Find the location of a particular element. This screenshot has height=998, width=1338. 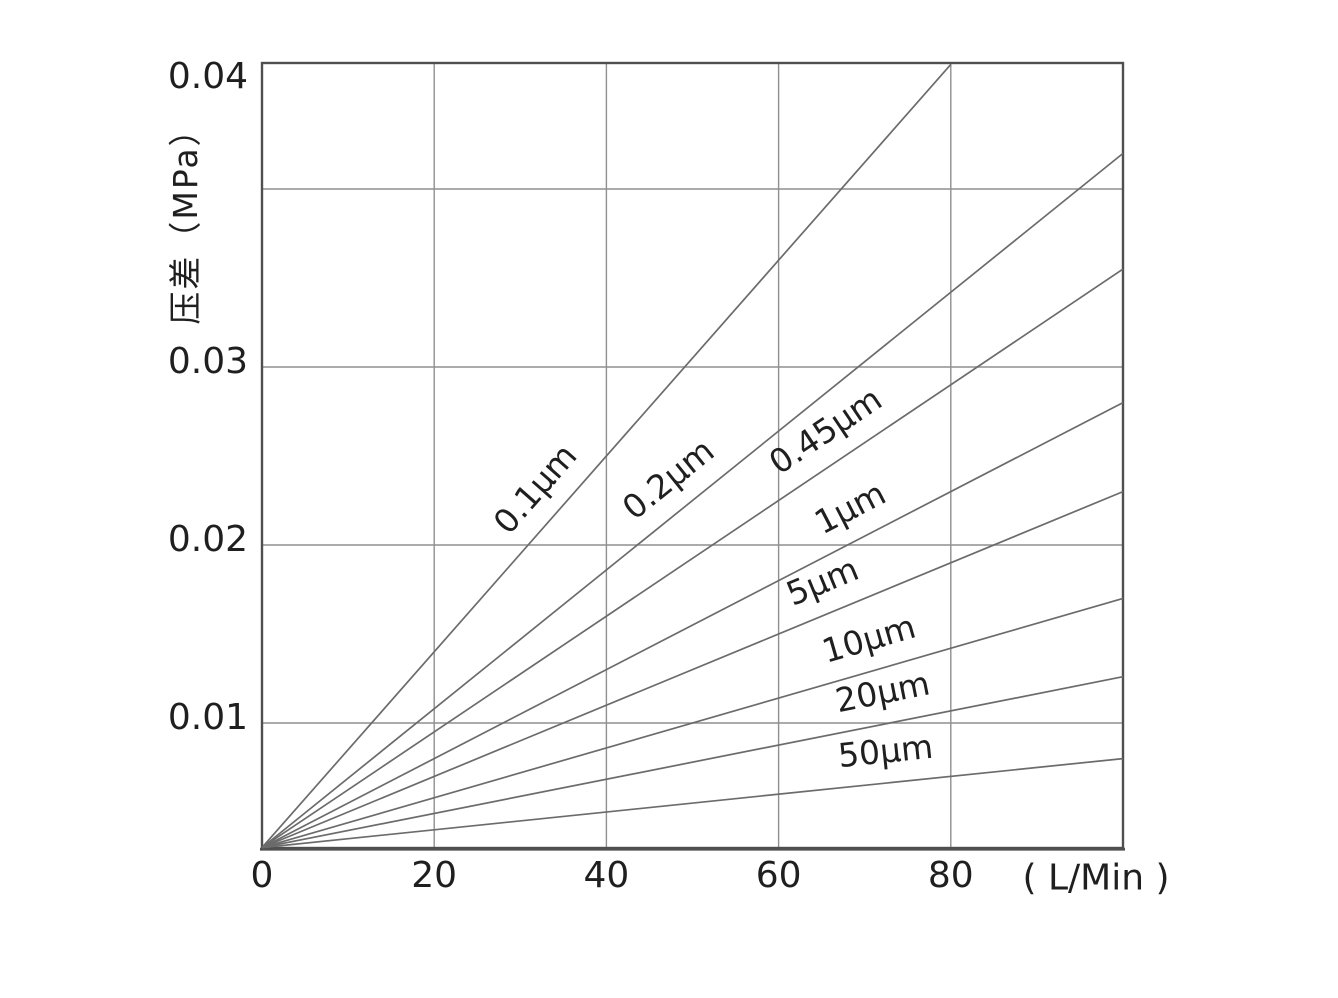

curve-label-0.45μm: 0.45μm is located at coordinates (825, 430).